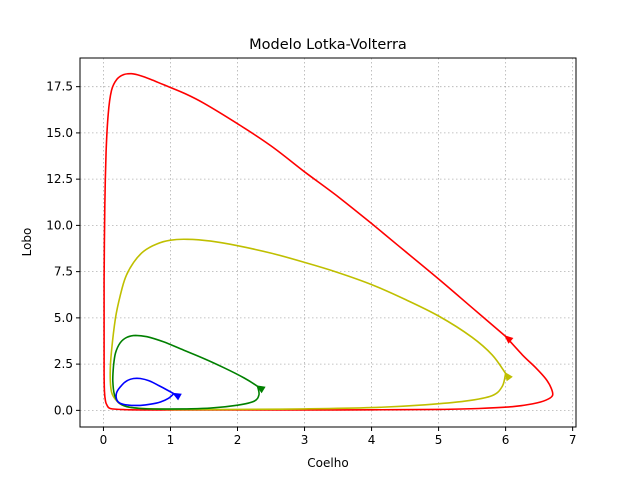 This screenshot has width=640, height=480. Describe the element at coordinates (59, 87) in the screenshot. I see `y-tick-label: 17.5` at that location.